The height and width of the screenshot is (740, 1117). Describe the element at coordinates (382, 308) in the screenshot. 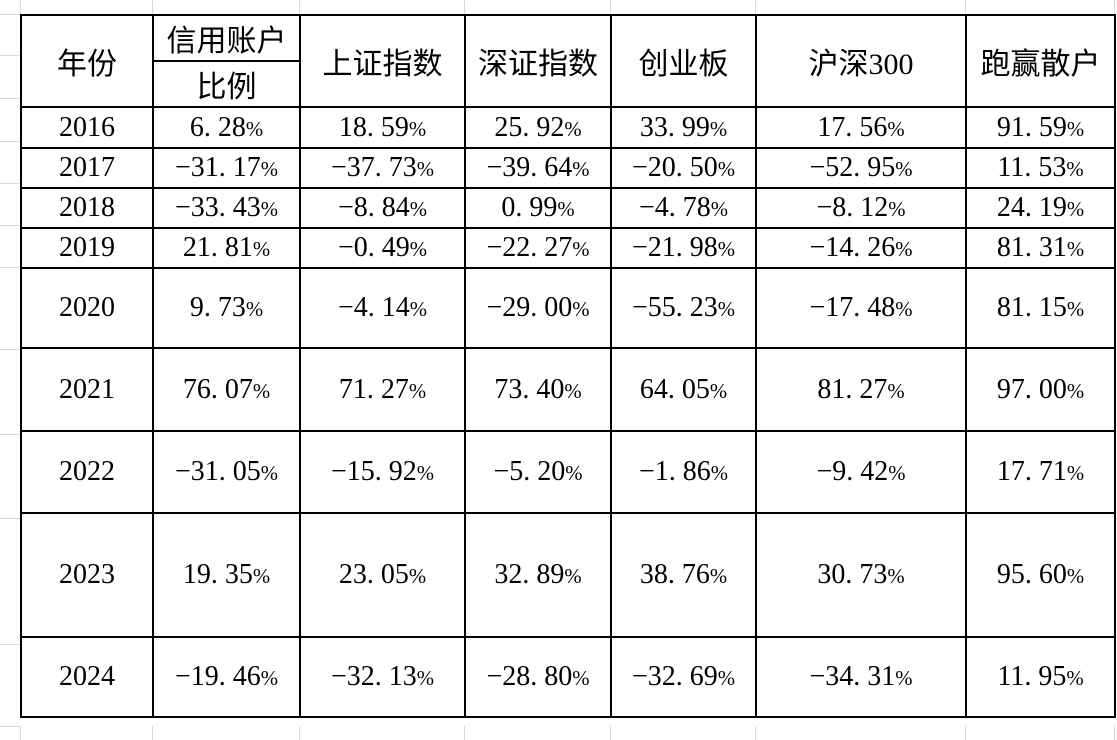

I see `value-cell: −4. 14%` at that location.